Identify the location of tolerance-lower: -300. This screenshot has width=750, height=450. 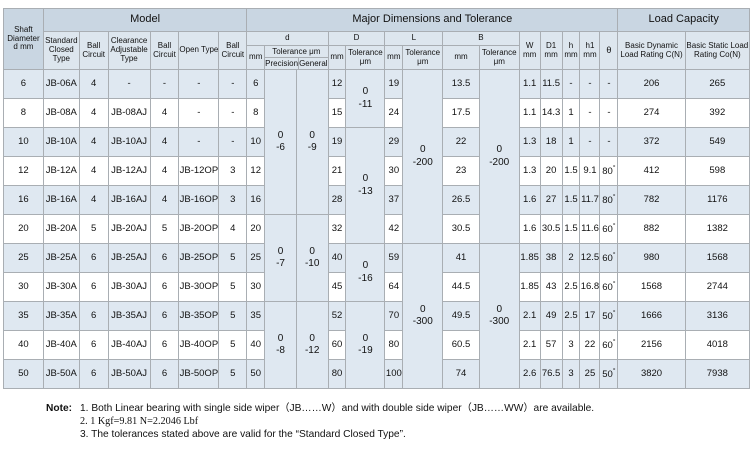
(422, 321).